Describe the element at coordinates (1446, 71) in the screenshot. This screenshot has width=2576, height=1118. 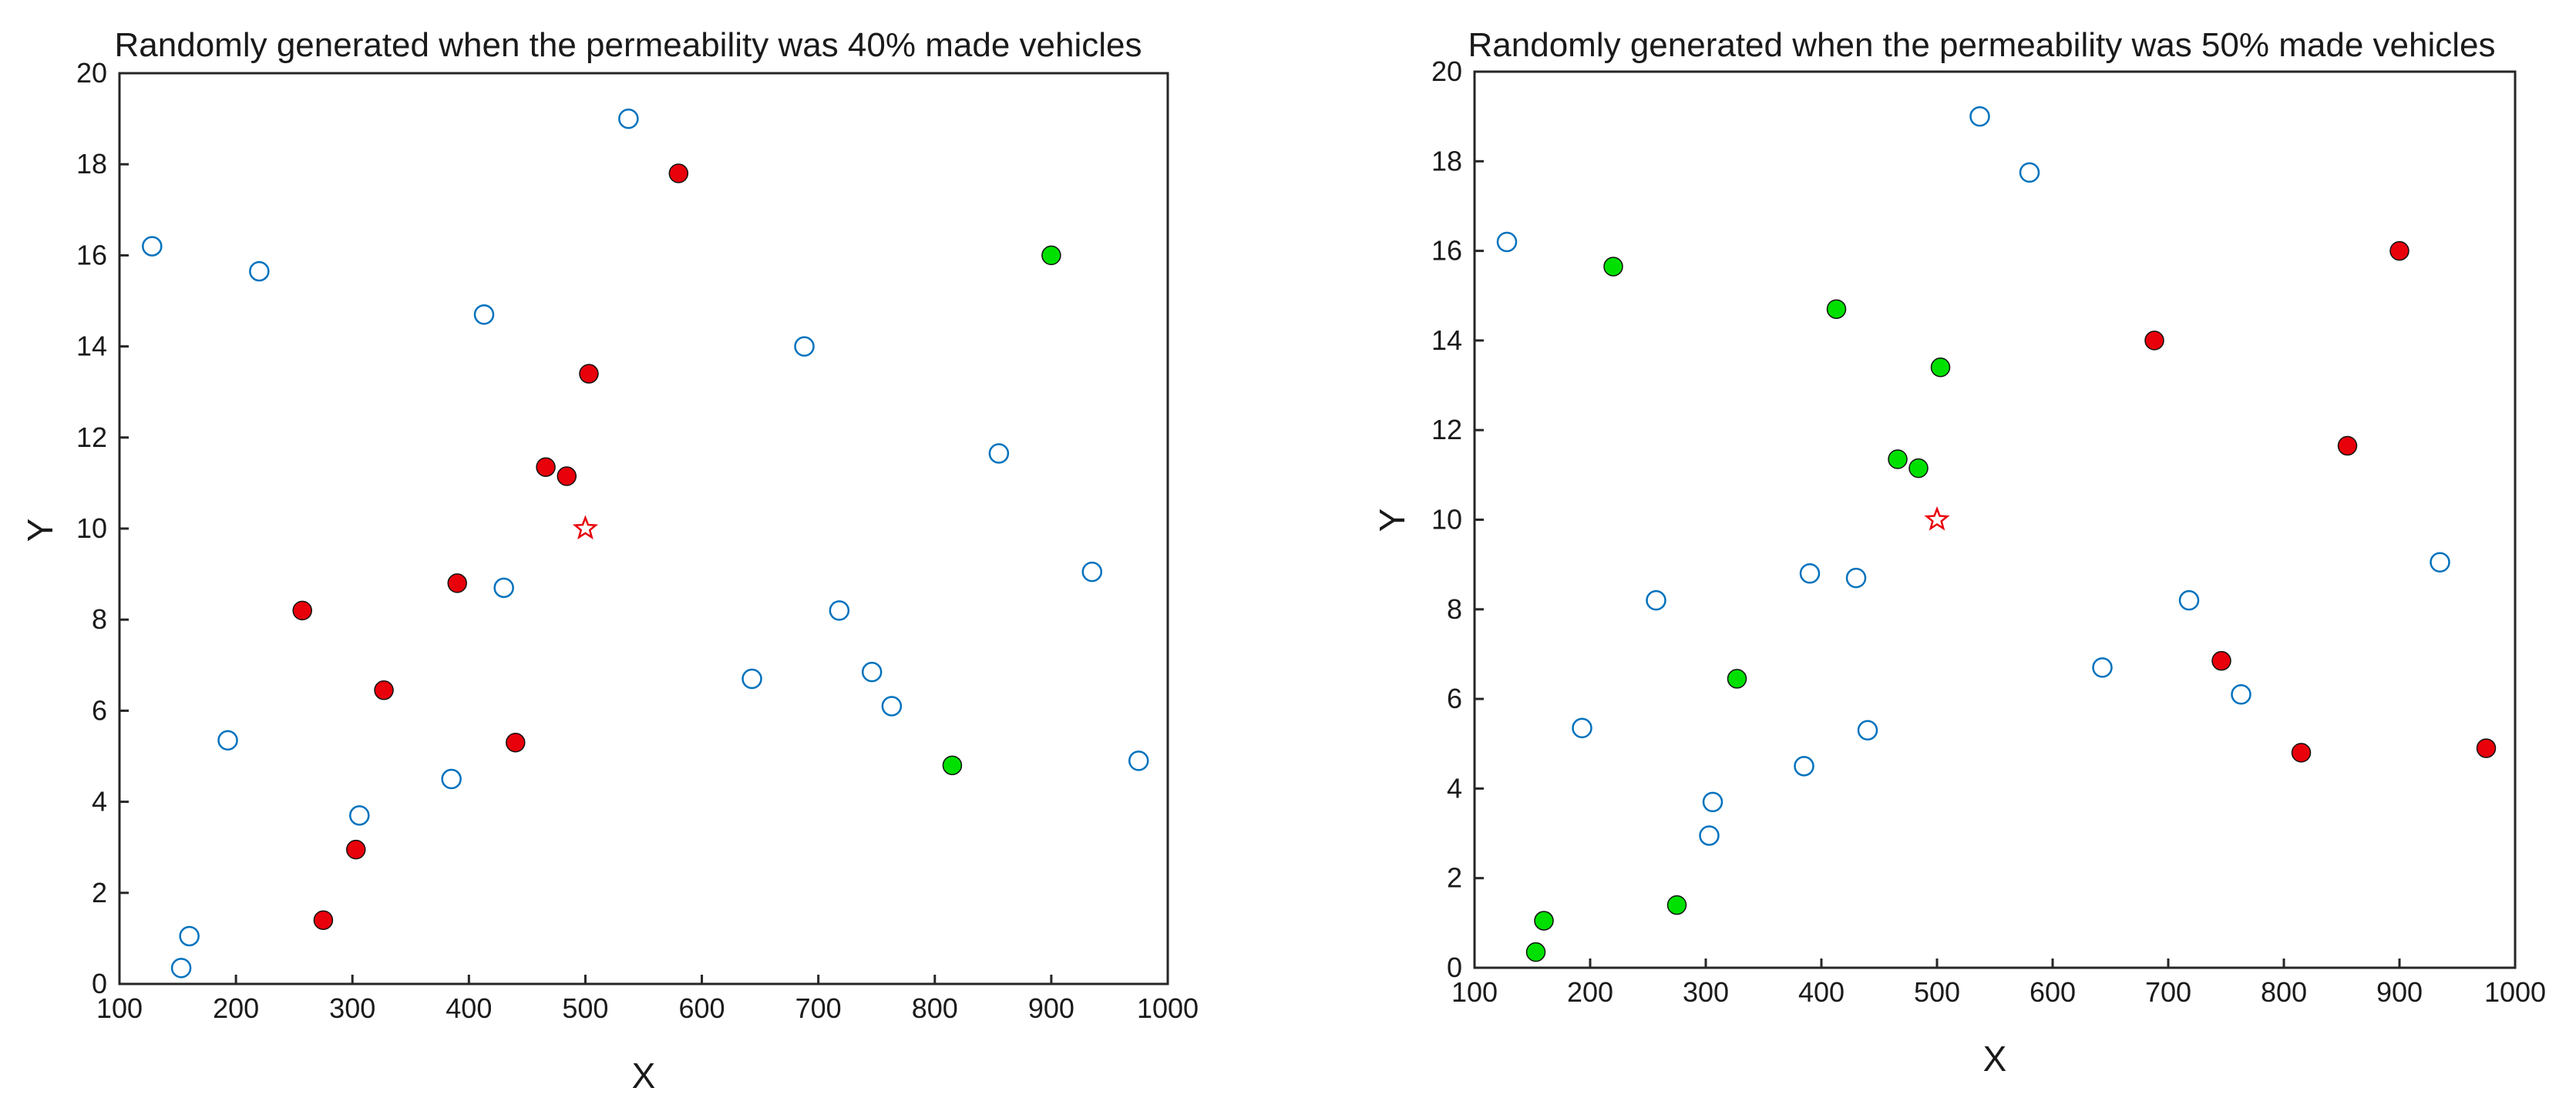
I see `y-tick-label: 20` at that location.